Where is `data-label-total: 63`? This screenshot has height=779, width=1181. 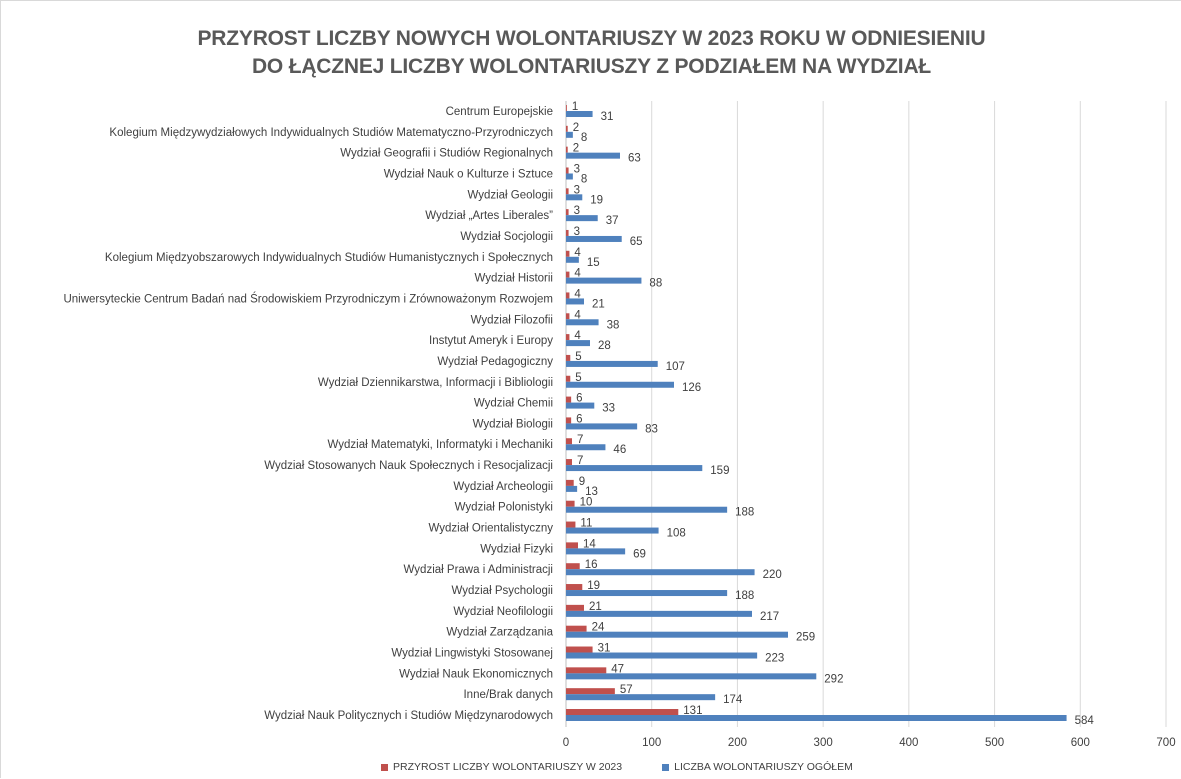
data-label-total: 63 is located at coordinates (634, 159).